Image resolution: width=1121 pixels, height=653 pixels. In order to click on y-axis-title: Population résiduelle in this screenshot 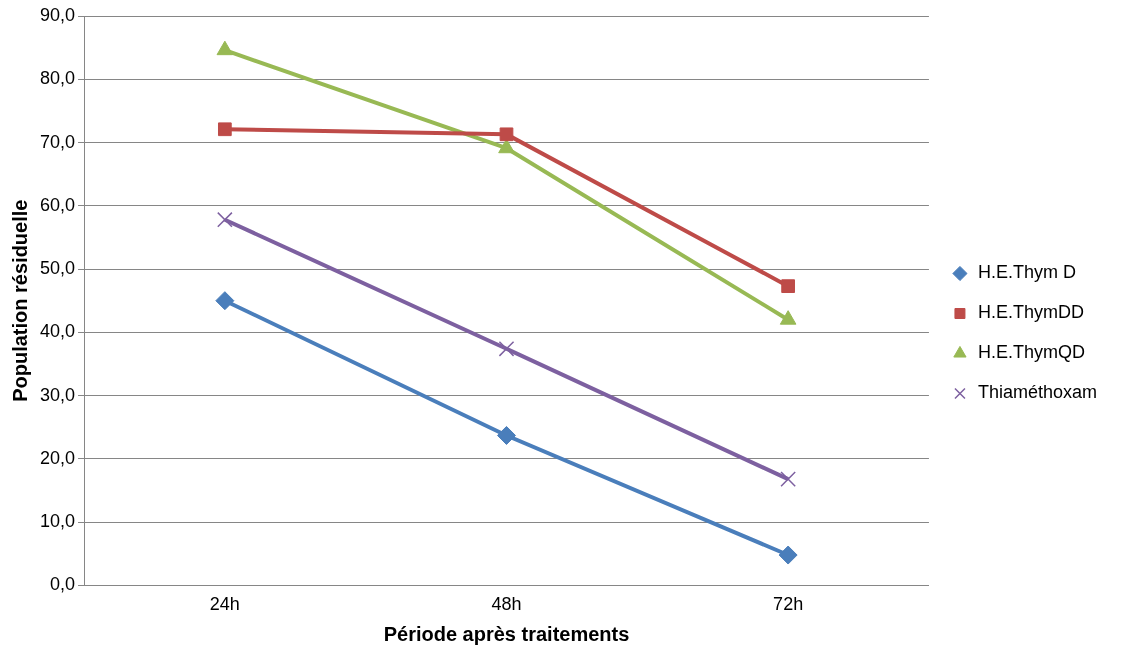, I will do `click(19, 300)`.